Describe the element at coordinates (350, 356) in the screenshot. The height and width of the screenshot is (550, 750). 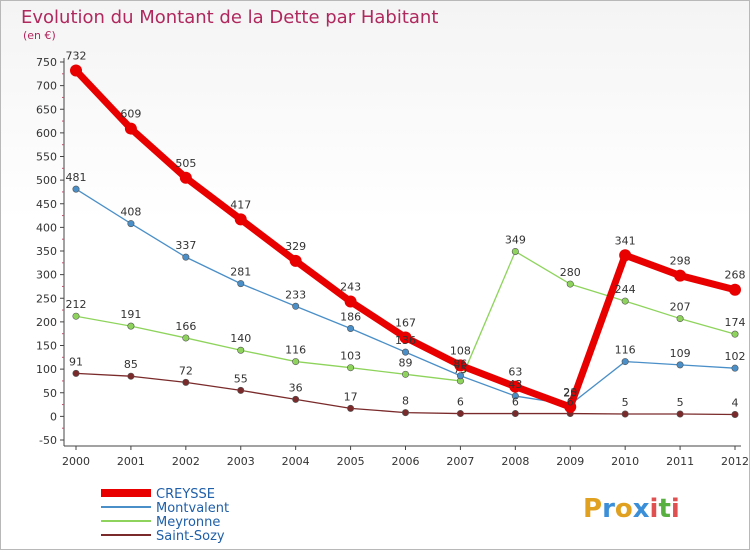
I see `data-label: 103` at that location.